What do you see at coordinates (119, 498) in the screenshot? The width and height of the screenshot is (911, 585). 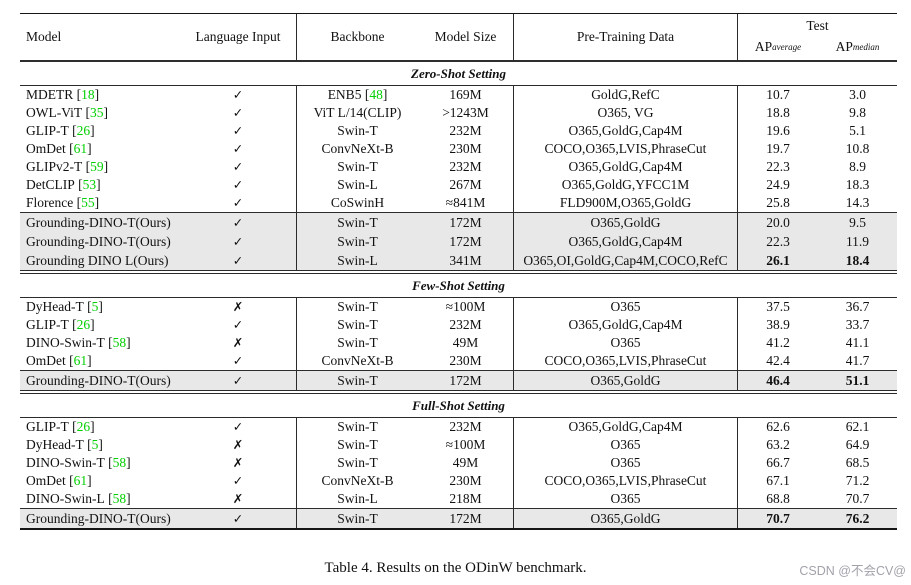 I see `citation-number: 58` at bounding box center [119, 498].